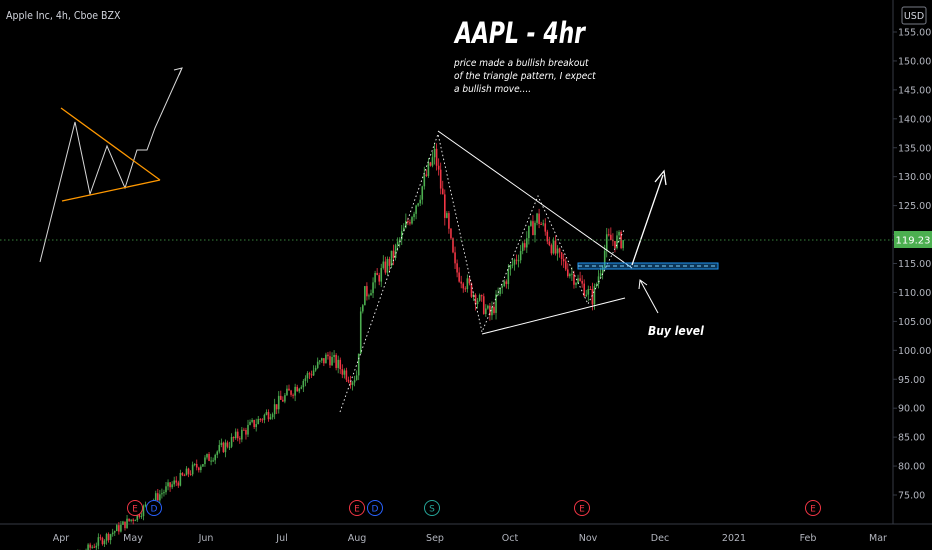 The height and width of the screenshot is (550, 932). I want to click on illustration-path, so click(111, 165).